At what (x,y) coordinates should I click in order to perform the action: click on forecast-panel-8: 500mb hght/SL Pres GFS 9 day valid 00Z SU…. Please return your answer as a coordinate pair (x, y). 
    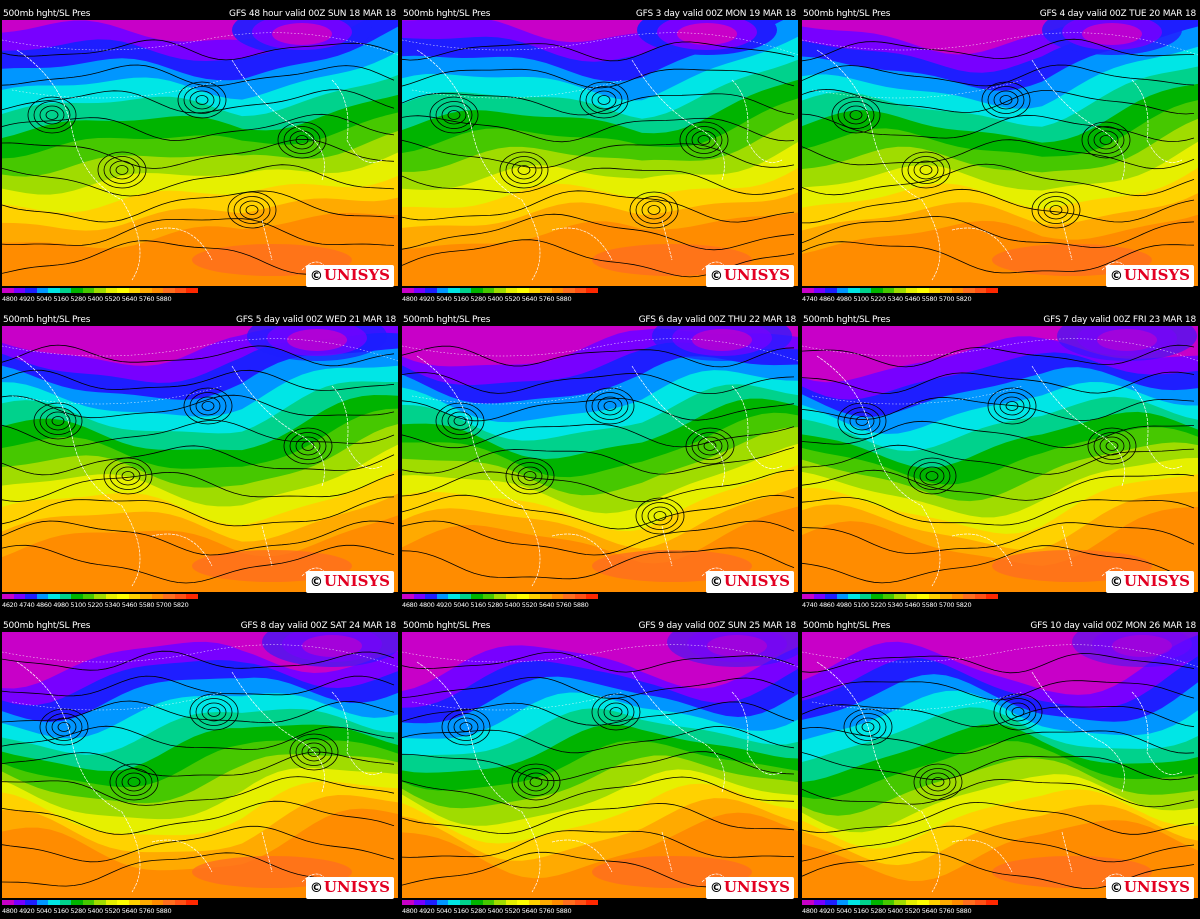
    Looking at the image, I should click on (600, 765).